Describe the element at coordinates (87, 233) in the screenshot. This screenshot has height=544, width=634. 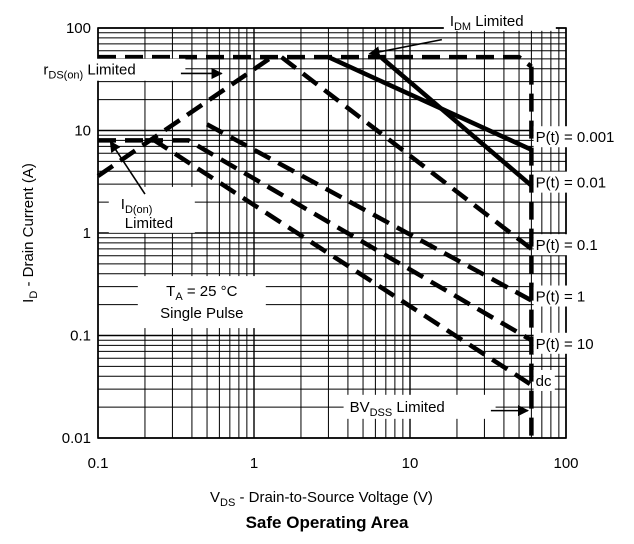
I see `y-tick-label: 1` at that location.